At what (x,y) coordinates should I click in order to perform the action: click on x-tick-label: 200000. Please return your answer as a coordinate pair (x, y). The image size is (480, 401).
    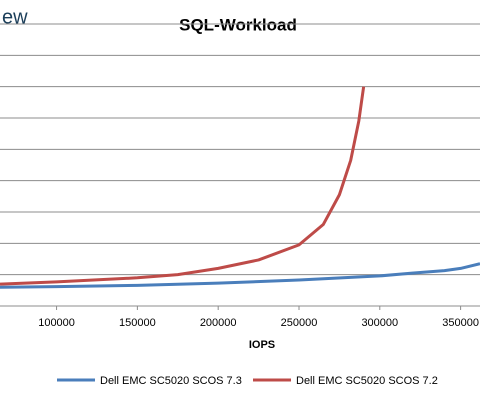
    Looking at the image, I should click on (218, 323).